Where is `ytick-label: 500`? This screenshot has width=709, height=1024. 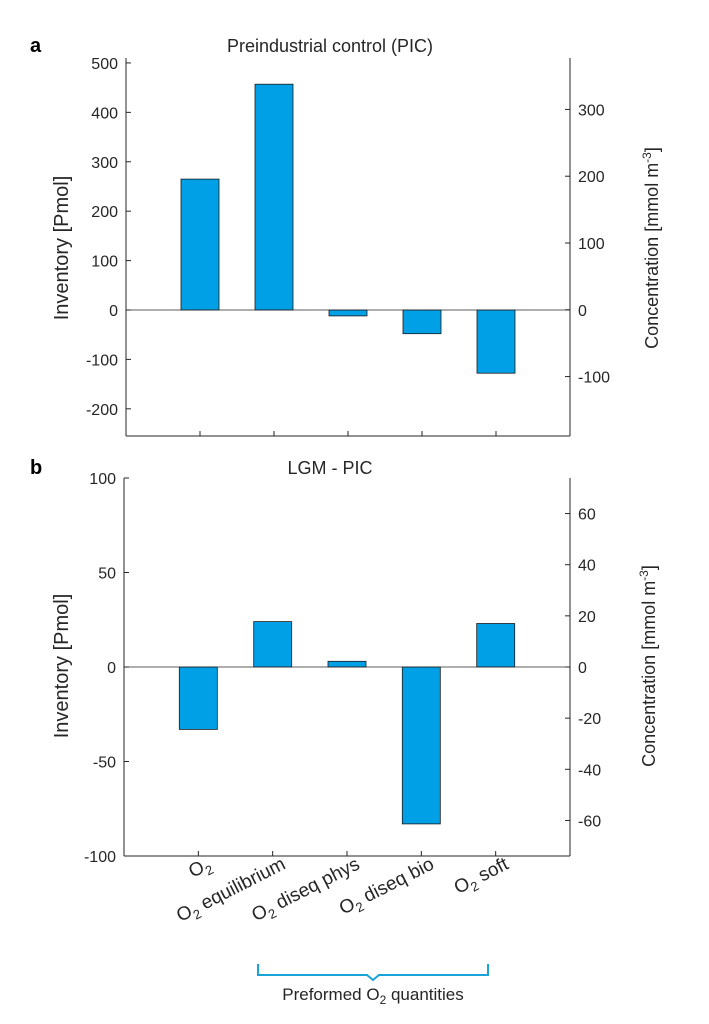 ytick-label: 500 is located at coordinates (104, 64).